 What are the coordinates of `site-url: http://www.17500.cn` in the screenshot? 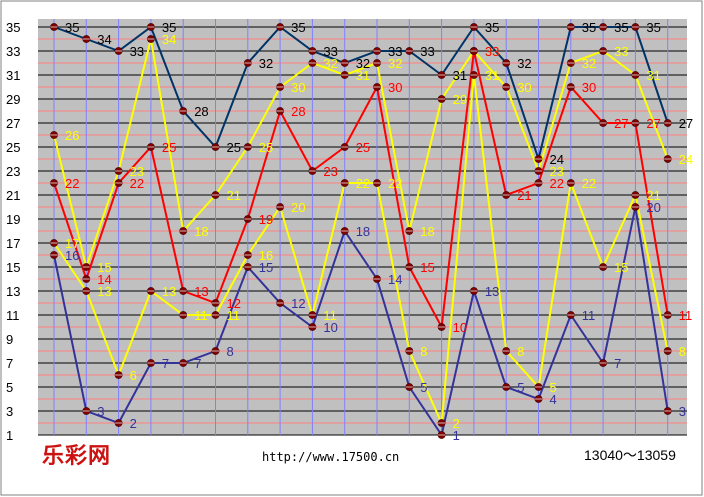 It's located at (331, 457).